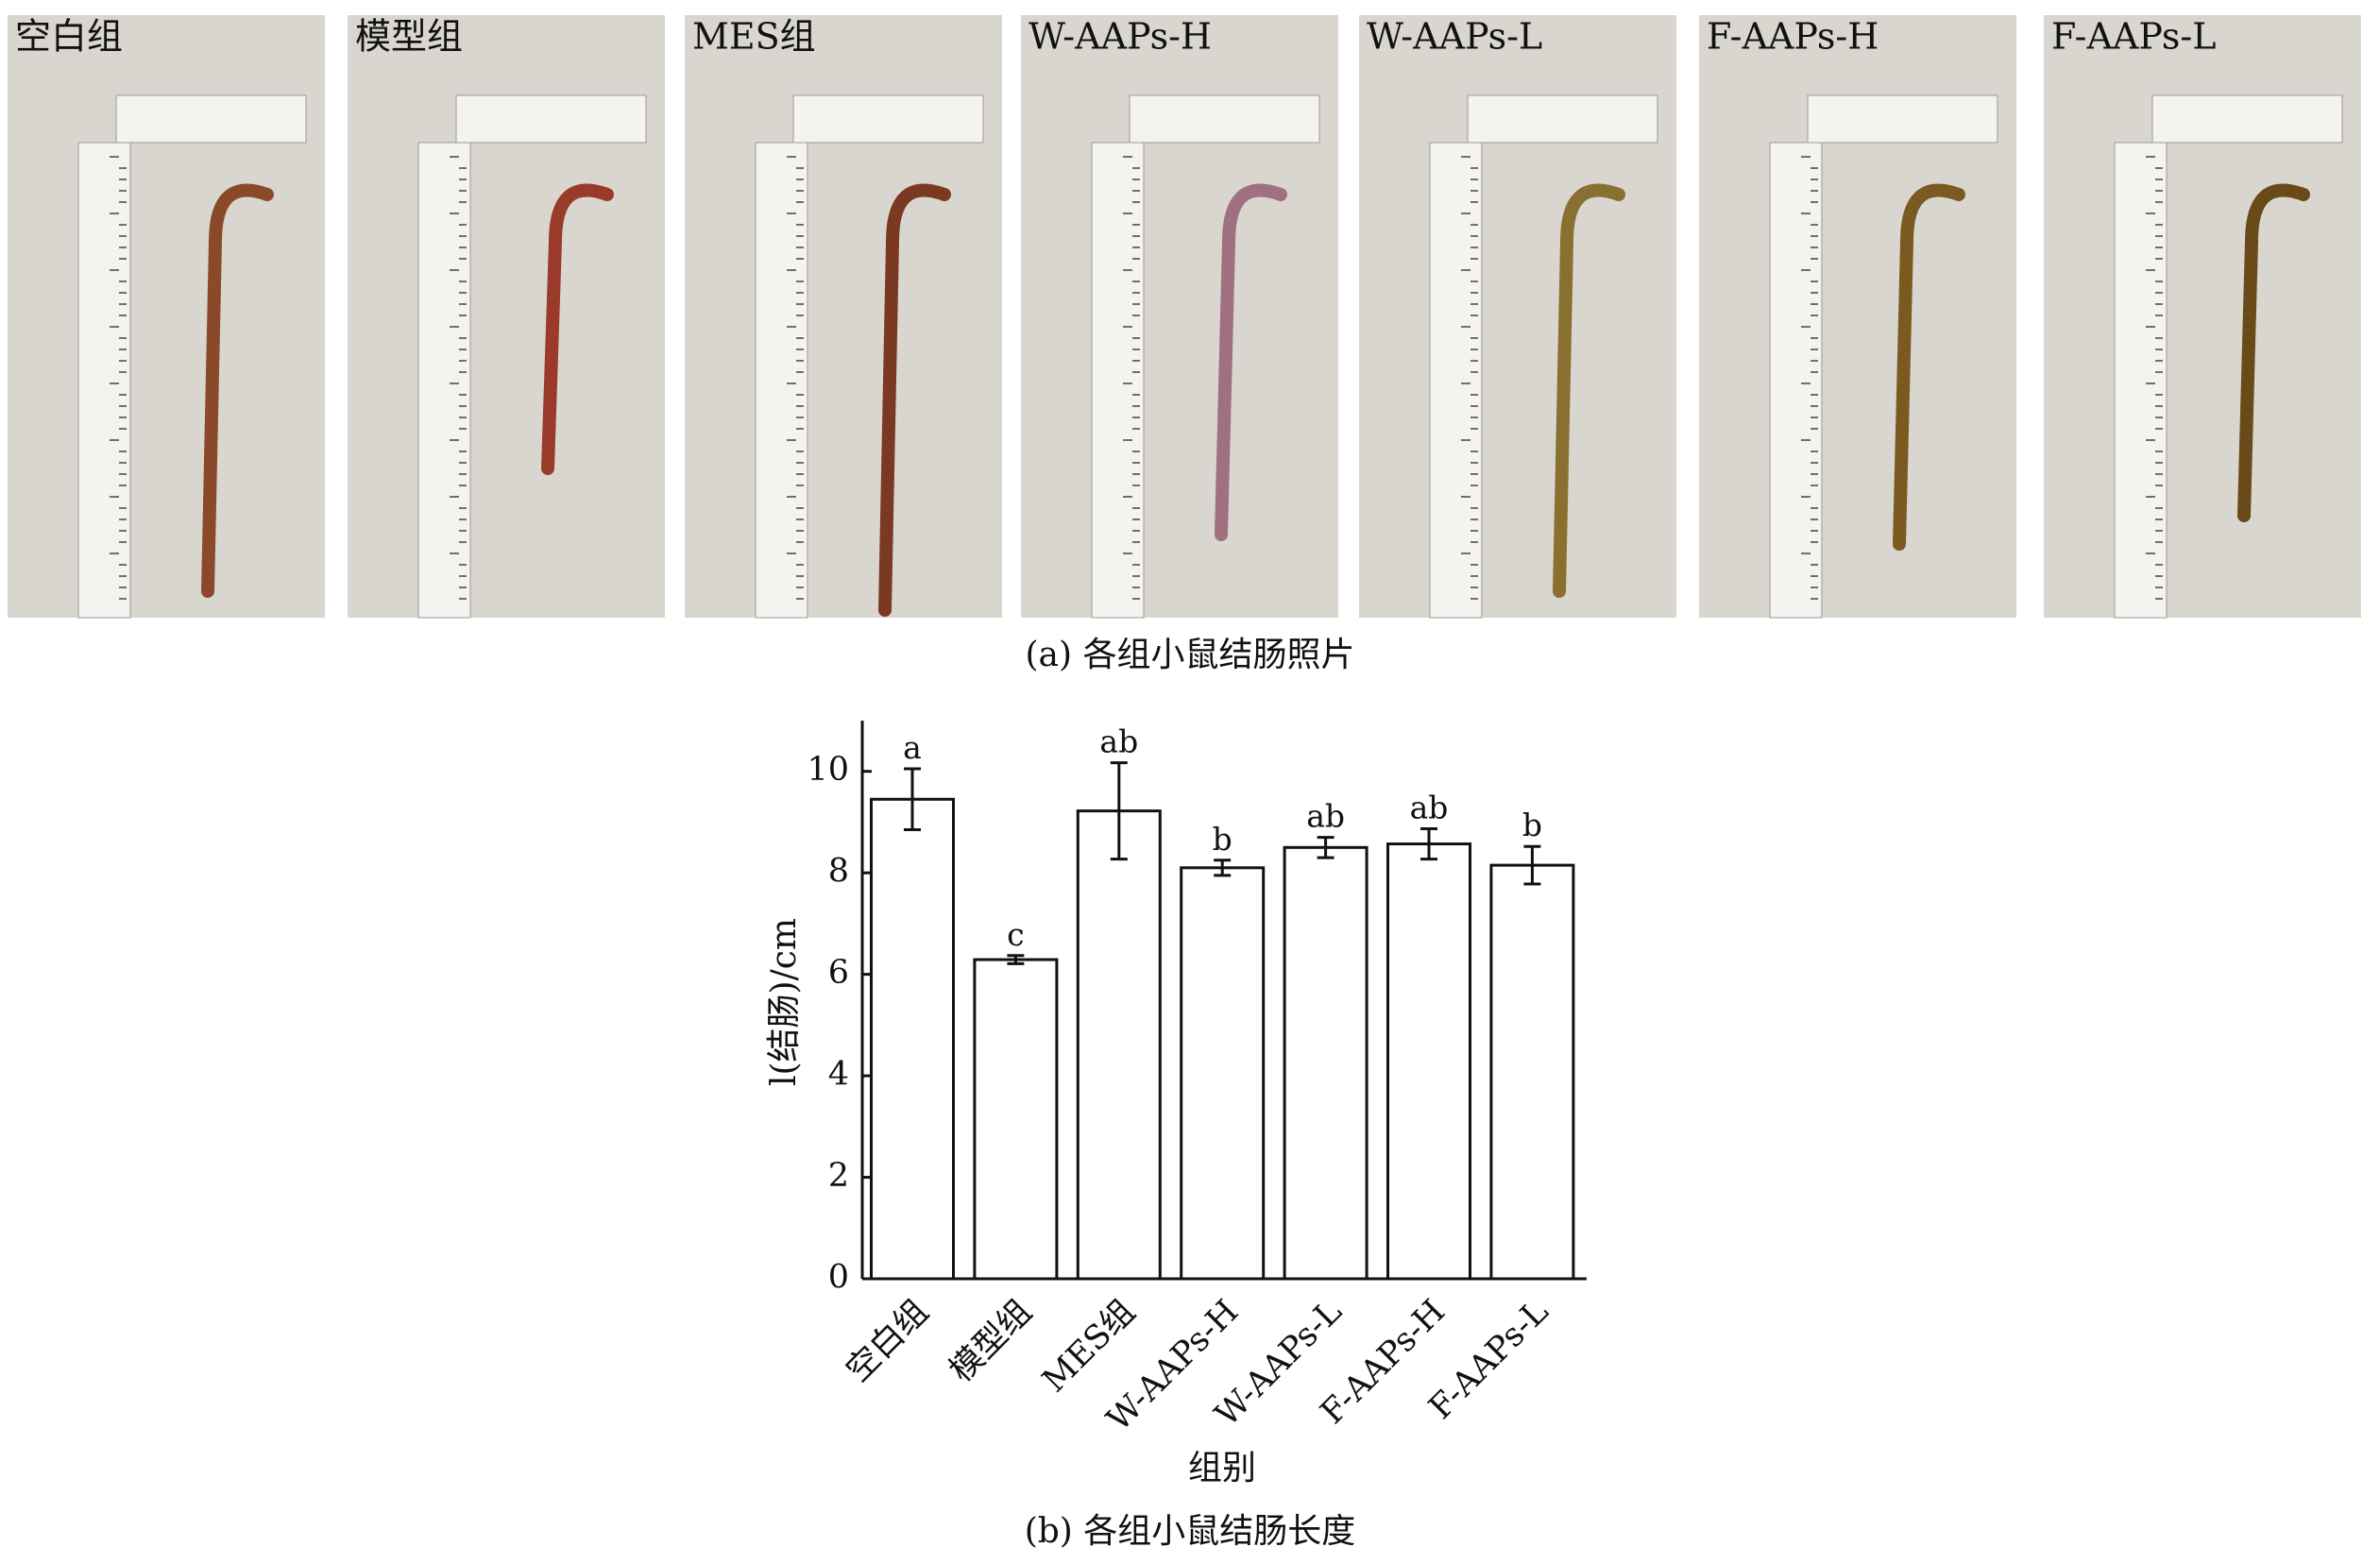 Image resolution: width=2380 pixels, height=1564 pixels. I want to click on y-tick-label: 0, so click(838, 1278).